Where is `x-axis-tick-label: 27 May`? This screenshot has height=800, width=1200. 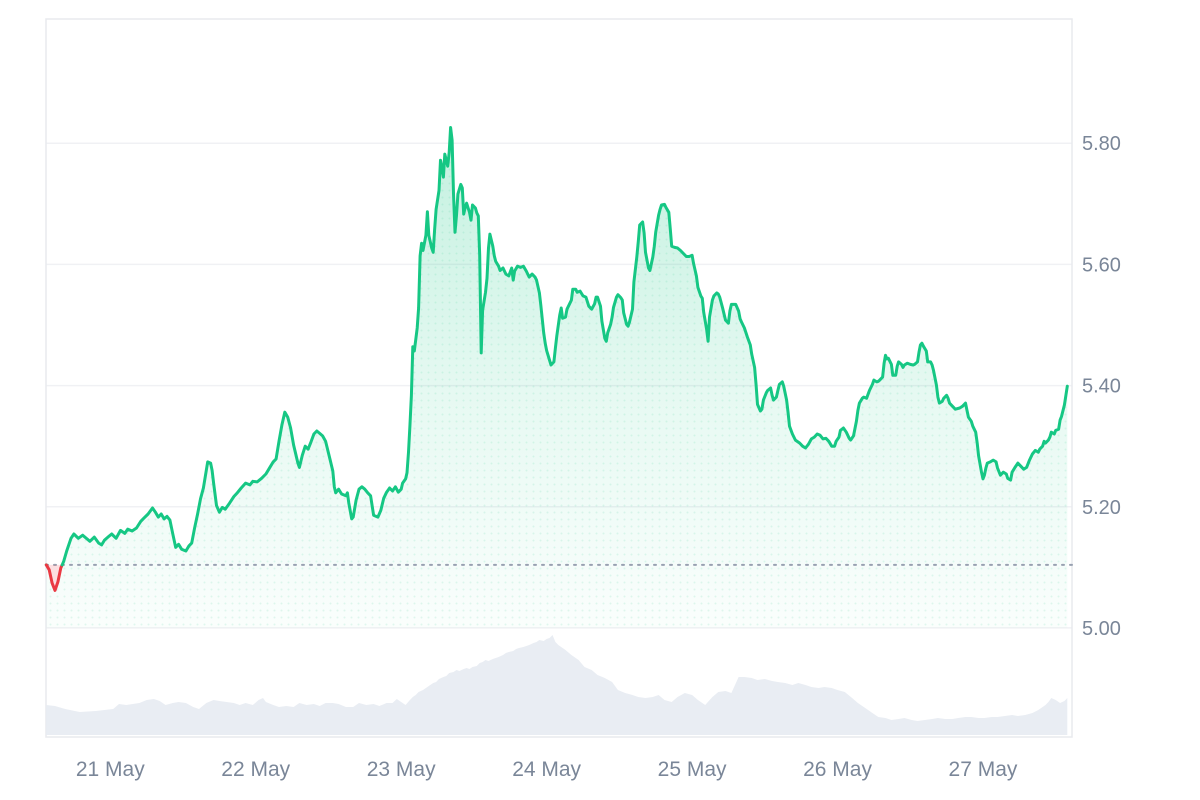
x-axis-tick-label: 27 May is located at coordinates (983, 769).